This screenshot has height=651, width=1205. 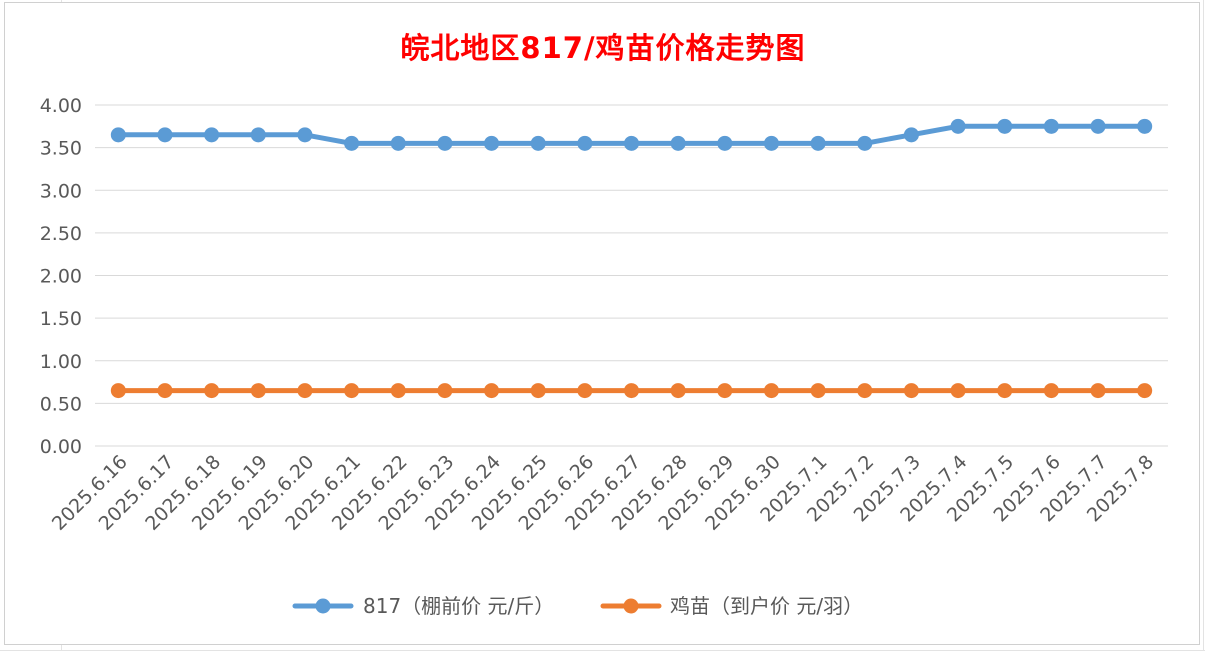 What do you see at coordinates (61, 447) in the screenshot?
I see `y-tick-label: 0.00` at bounding box center [61, 447].